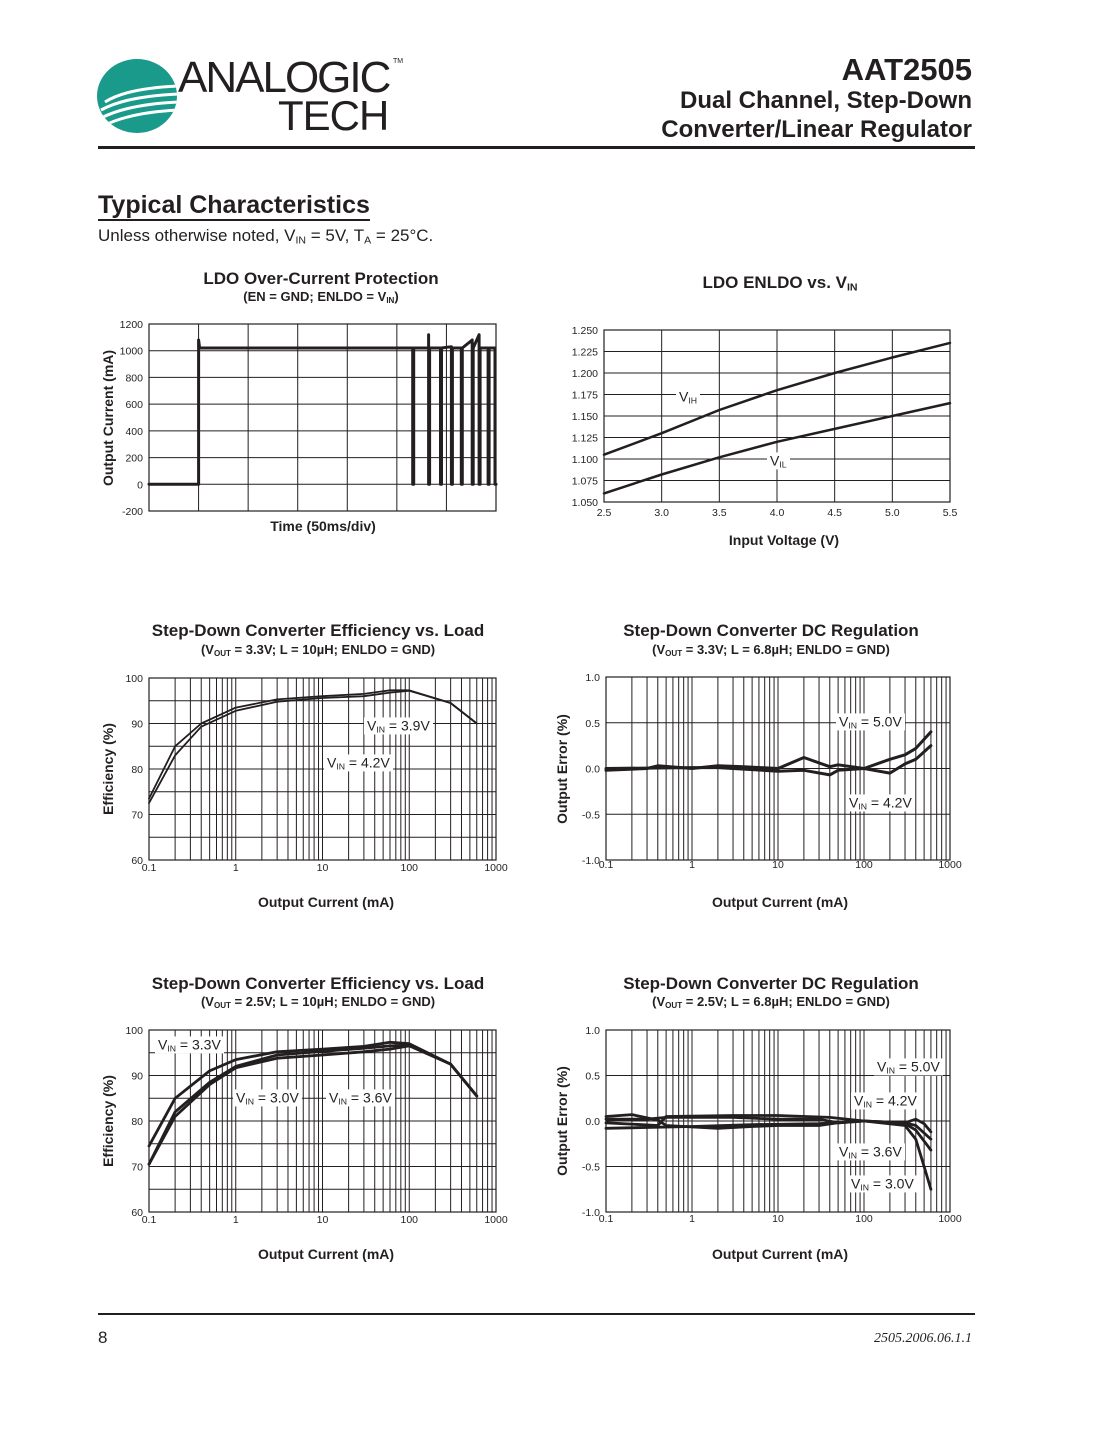 This screenshot has height=1430, width=1105. I want to click on text-part: Step-Down Converter Efficiency vs. Load, so click(318, 983).